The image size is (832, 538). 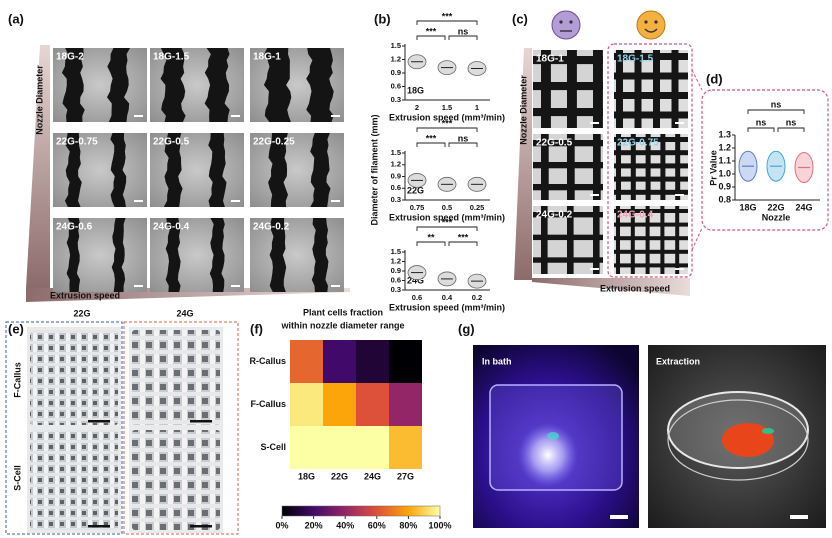 I want to click on panel-label: (a), so click(x=16, y=18).